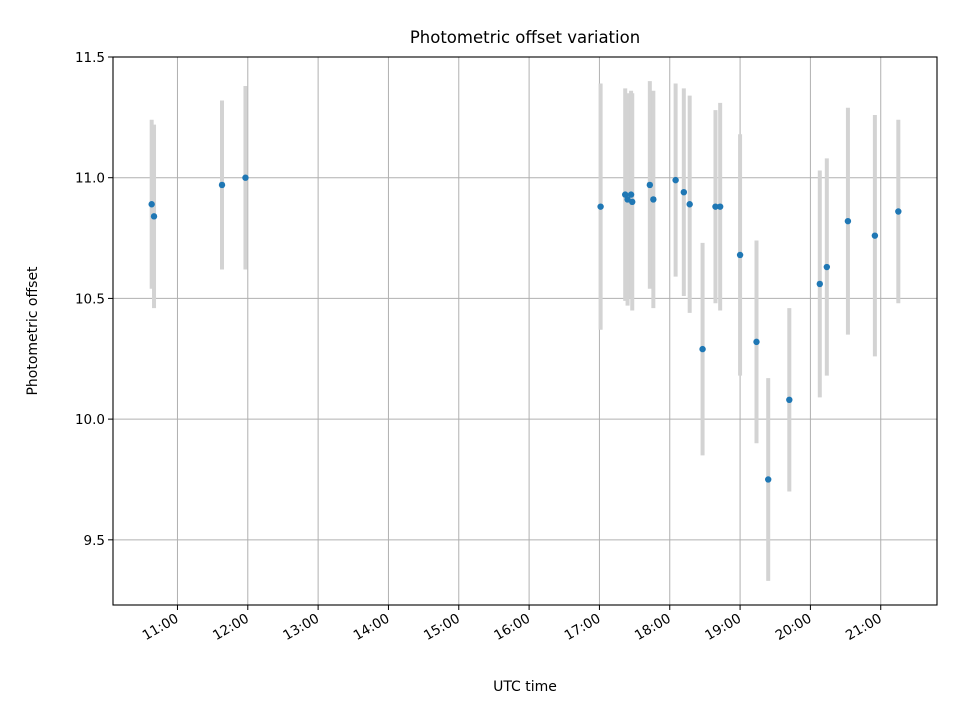  What do you see at coordinates (90, 299) in the screenshot?
I see `y-tick-label: 10.5` at bounding box center [90, 299].